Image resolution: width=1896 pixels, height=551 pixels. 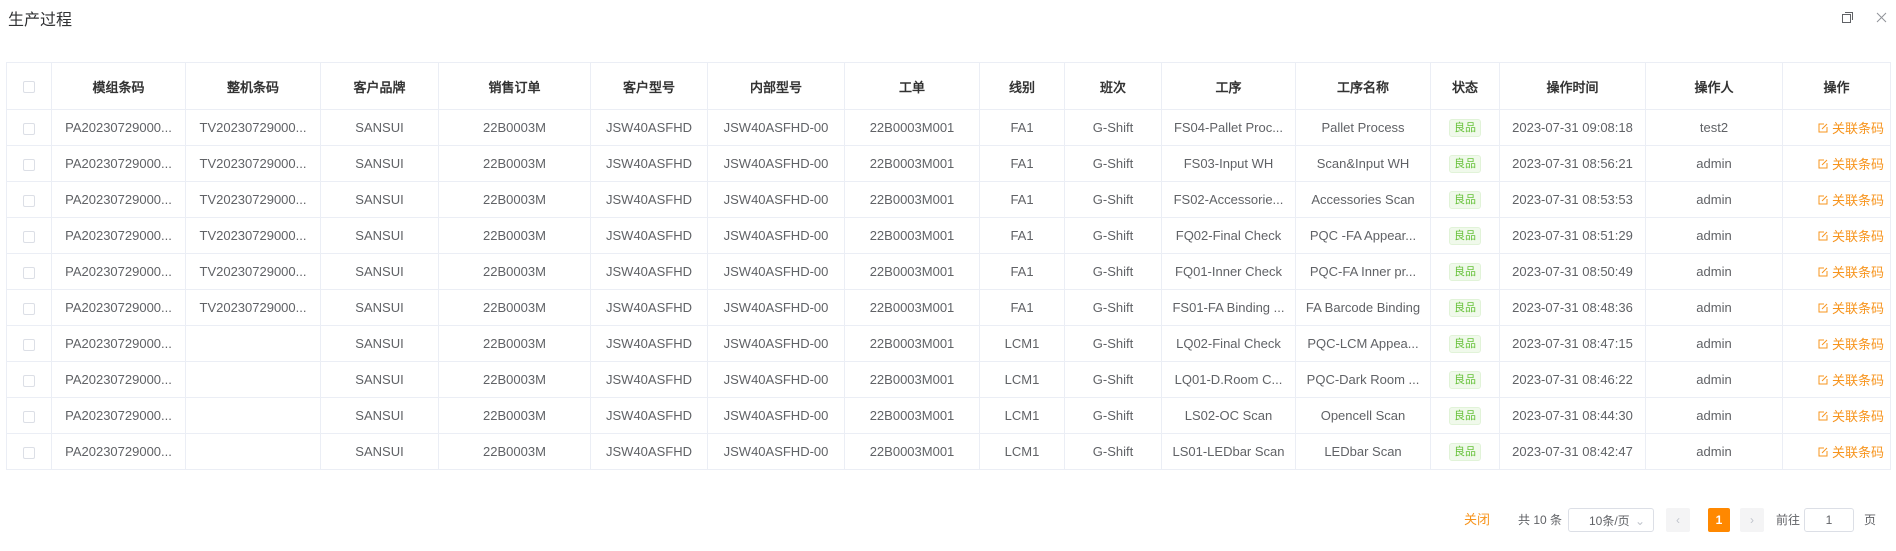 What do you see at coordinates (1611, 520) in the screenshot?
I see `page-size-select: 10条/页 ⌄` at bounding box center [1611, 520].